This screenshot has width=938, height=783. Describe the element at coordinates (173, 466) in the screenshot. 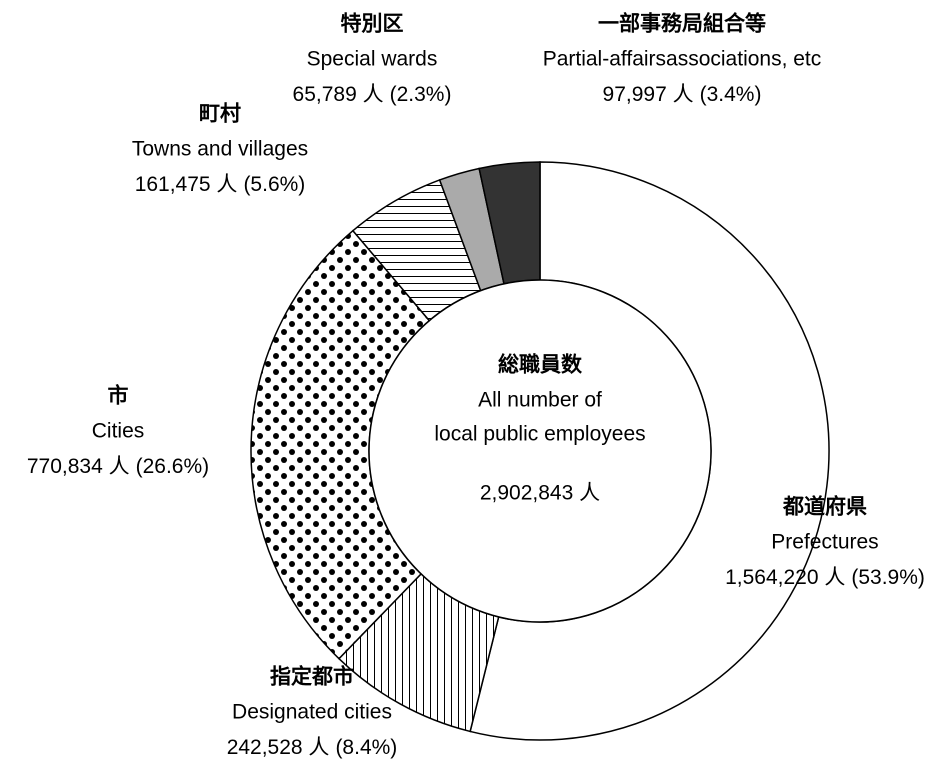

I see `percent-label: (26.6%)` at that location.